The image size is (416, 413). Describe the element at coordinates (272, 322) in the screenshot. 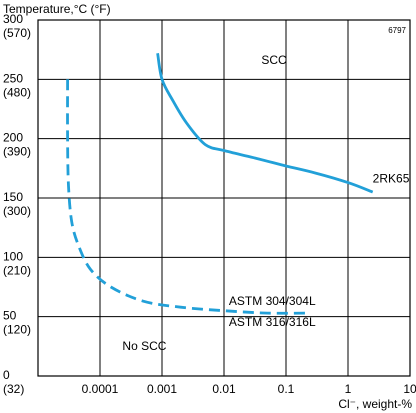

I see `annotation-astm-316-316l: ASTM 316/316L` at that location.